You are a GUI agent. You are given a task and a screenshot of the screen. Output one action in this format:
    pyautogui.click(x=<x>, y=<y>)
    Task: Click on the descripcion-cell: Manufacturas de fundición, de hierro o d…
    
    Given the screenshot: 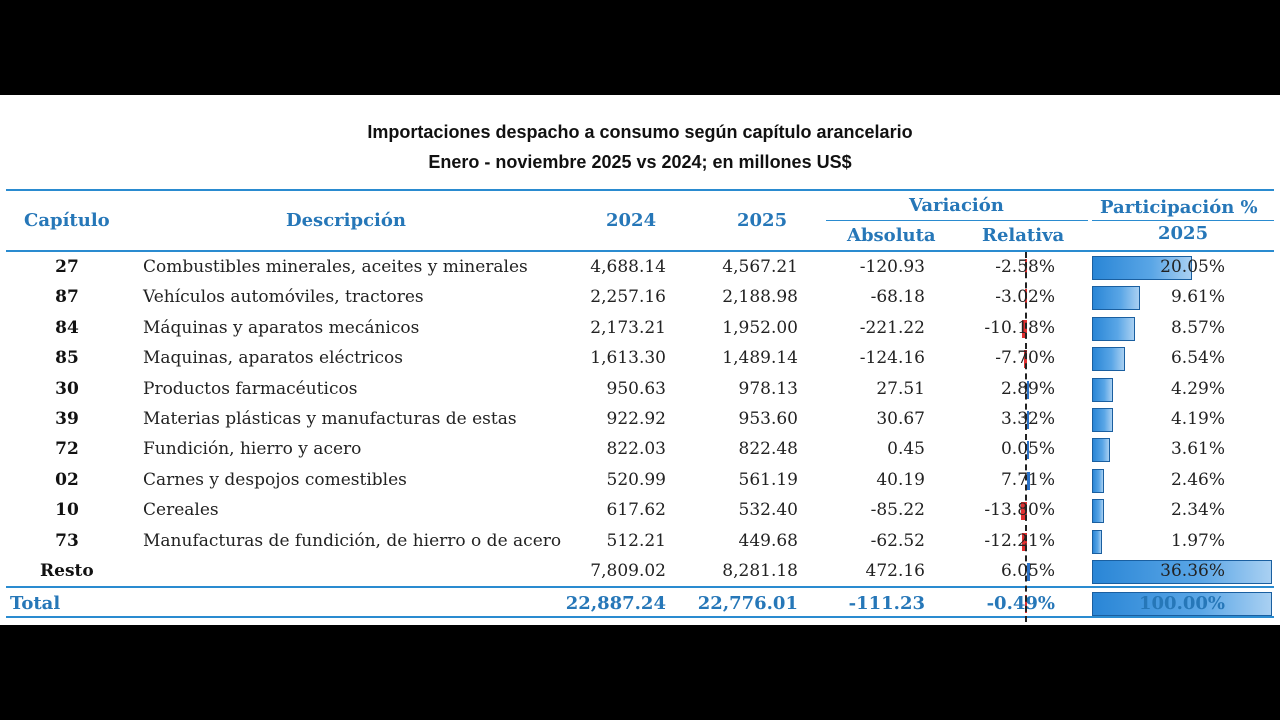 What is the action you would take?
    pyautogui.click(x=352, y=540)
    